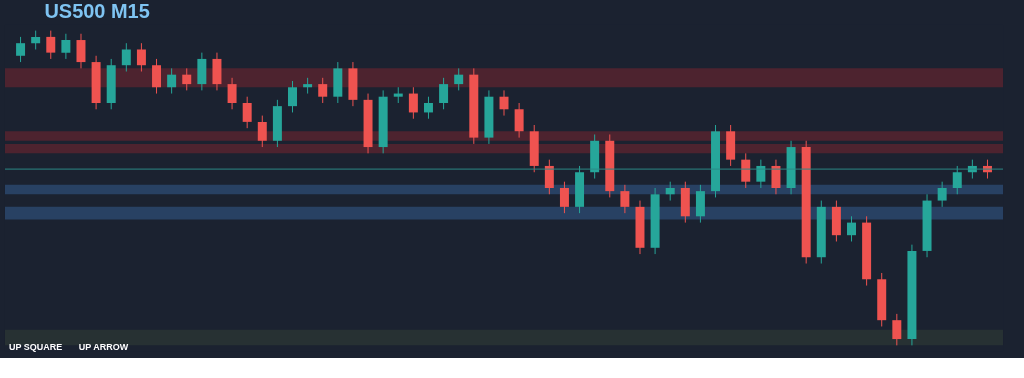 This screenshot has height=378, width=1024. What do you see at coordinates (103, 346) in the screenshot?
I see `annotation: UP ARROW` at bounding box center [103, 346].